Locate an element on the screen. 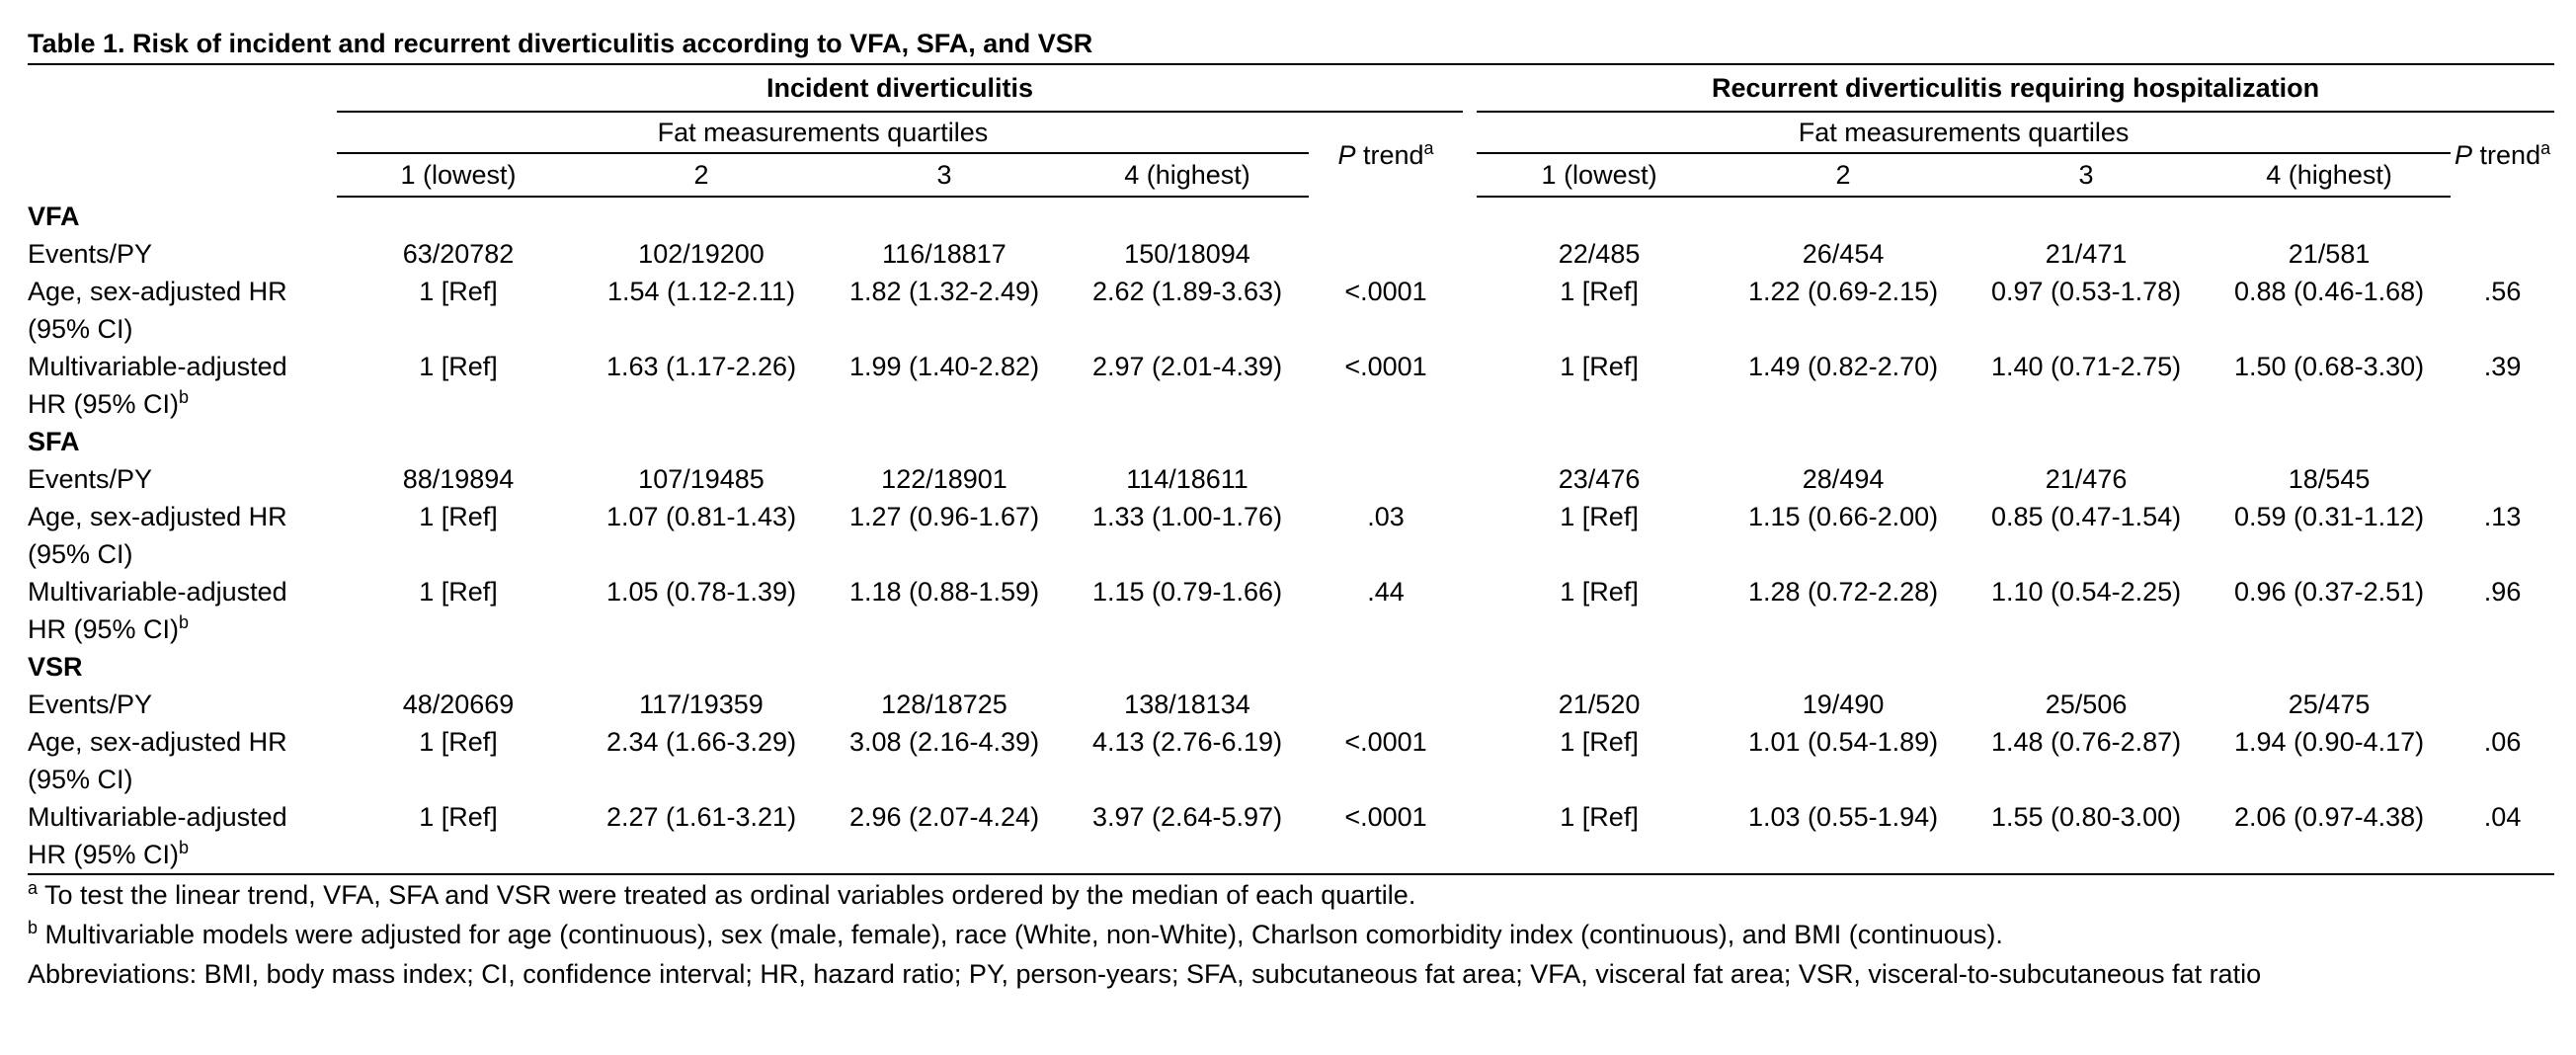 Image resolution: width=2576 pixels, height=1055 pixels. section-row: VSR is located at coordinates (1291, 667).